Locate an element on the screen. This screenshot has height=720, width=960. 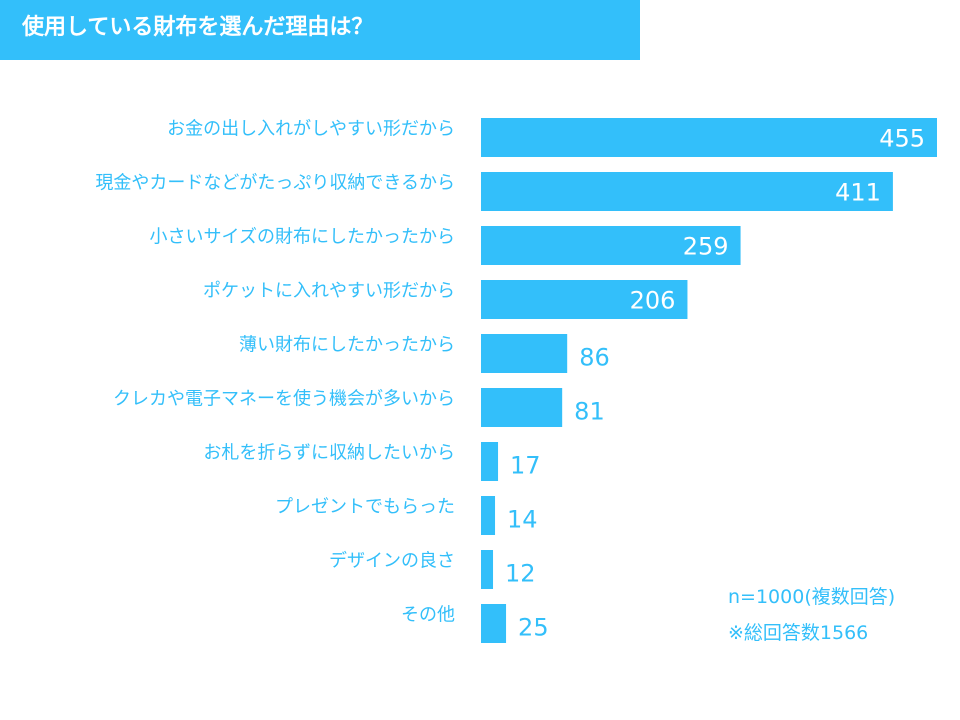
value-label: 206 is located at coordinates (653, 301).